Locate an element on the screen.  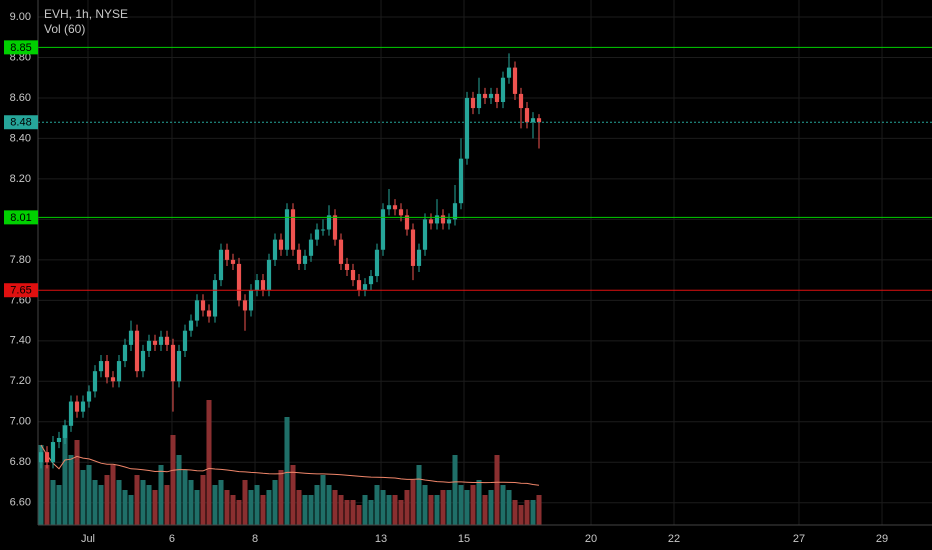
y-tick-label: 8.60 is located at coordinates (20, 98).